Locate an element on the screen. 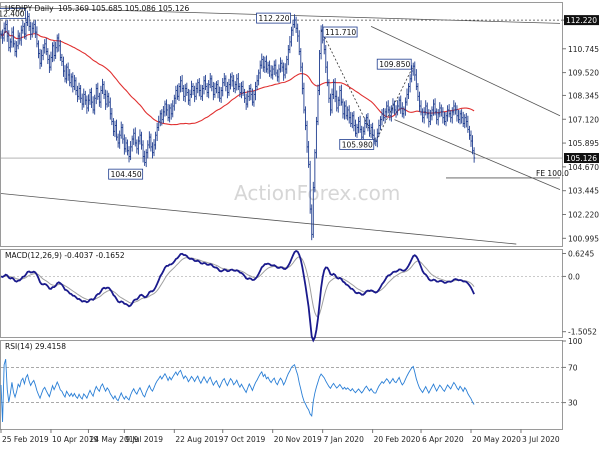 This screenshot has height=454, width=600. price-y-tick-label: 104.670 is located at coordinates (583, 167).